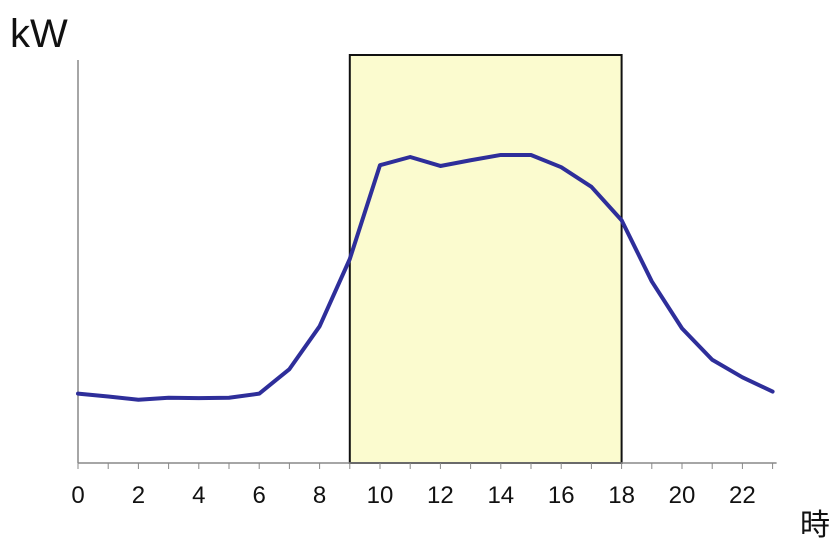 The width and height of the screenshot is (836, 544). What do you see at coordinates (500, 495) in the screenshot?
I see `x-tick-label: 14` at bounding box center [500, 495].